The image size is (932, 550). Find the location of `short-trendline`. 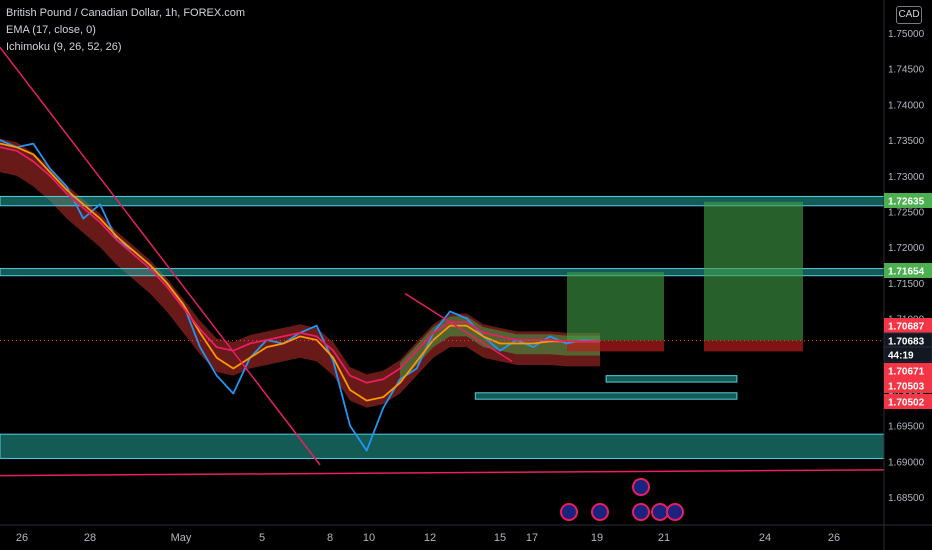

short-trendline is located at coordinates (458, 327).